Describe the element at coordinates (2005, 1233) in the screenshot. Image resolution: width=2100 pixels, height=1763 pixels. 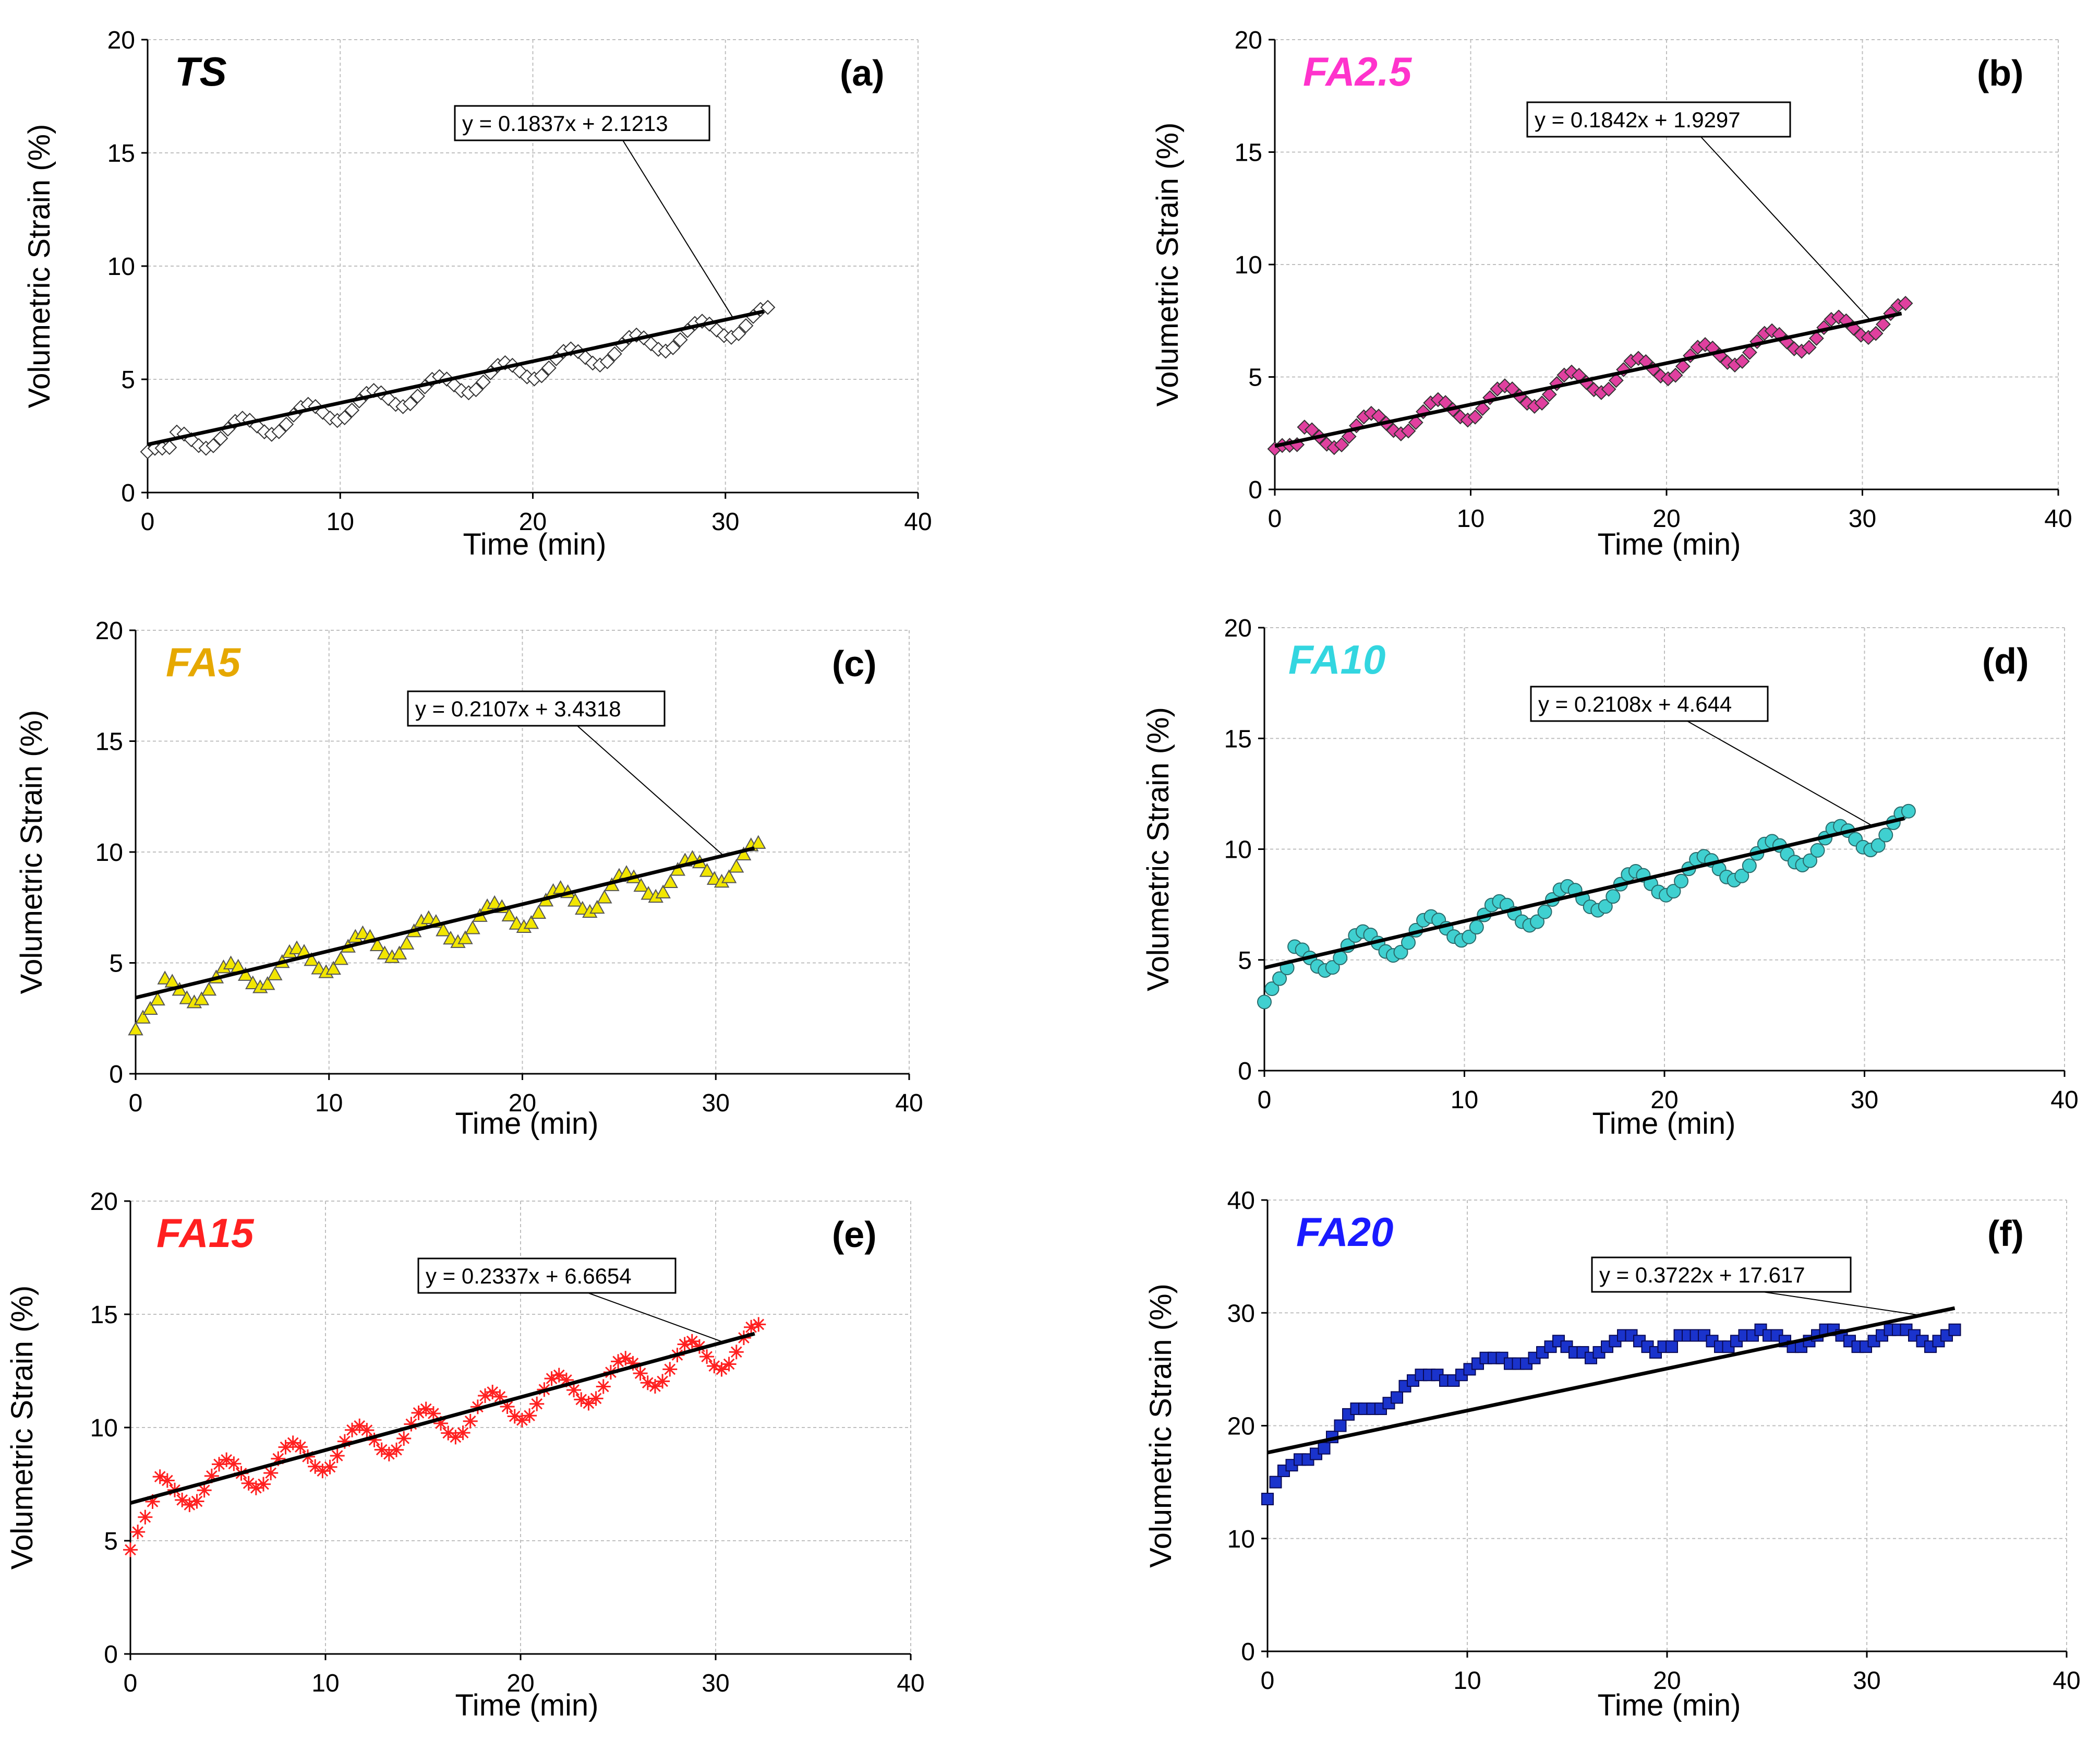
I see `panel-letter: (f)` at that location.